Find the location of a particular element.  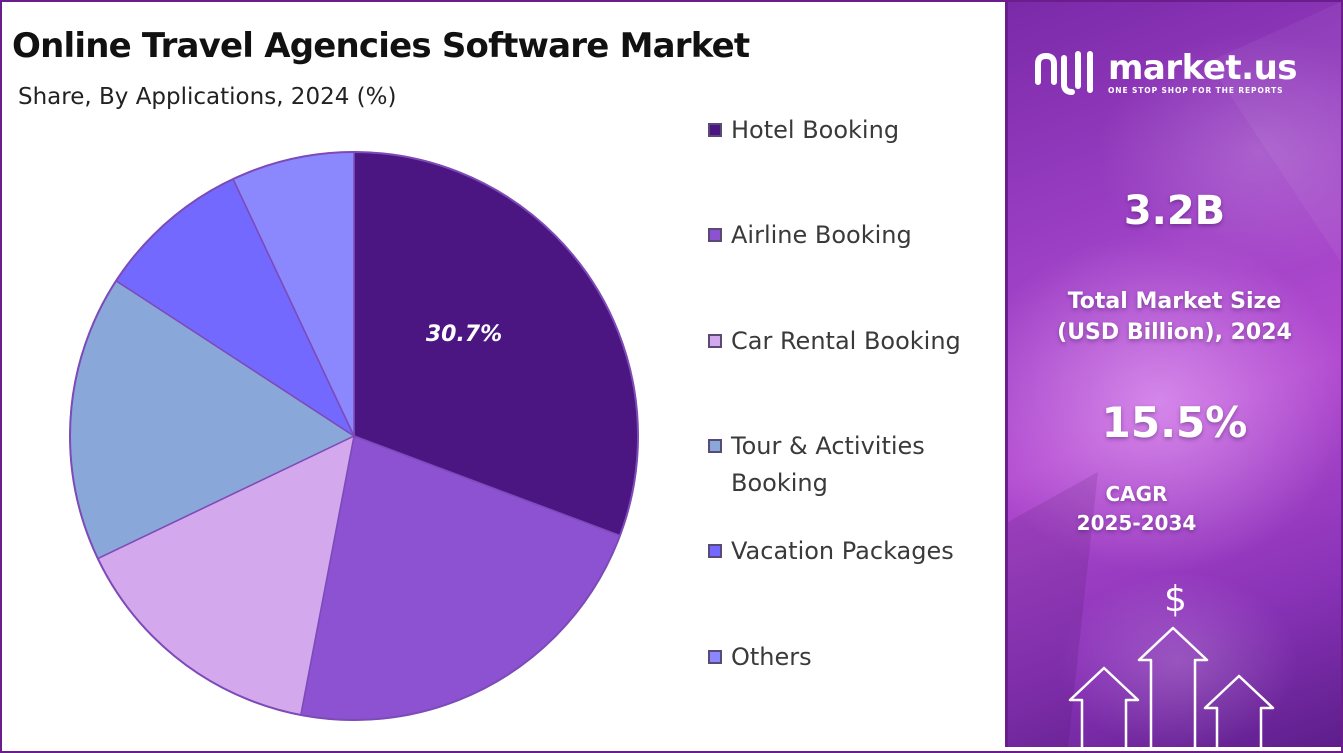

legend-label-line: Others is located at coordinates (771, 656).